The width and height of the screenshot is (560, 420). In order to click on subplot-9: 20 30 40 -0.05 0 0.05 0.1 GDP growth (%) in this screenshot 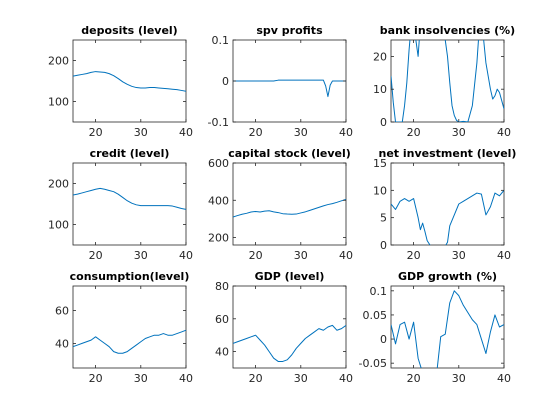, I will do `click(435, 327)`.